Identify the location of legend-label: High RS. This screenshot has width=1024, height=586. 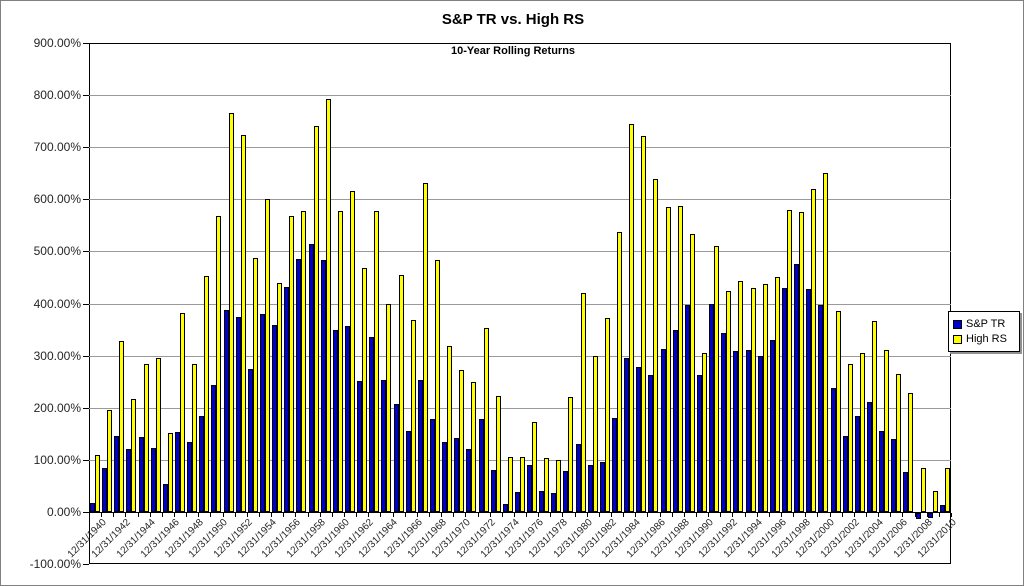
(986, 339).